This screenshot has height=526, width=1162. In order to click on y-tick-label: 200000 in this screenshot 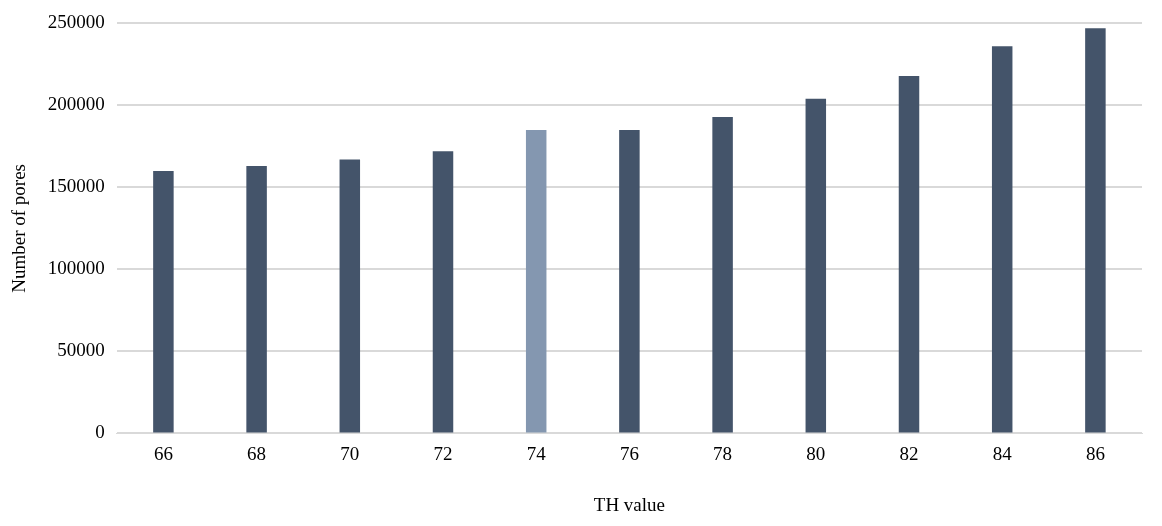, I will do `click(76, 104)`.